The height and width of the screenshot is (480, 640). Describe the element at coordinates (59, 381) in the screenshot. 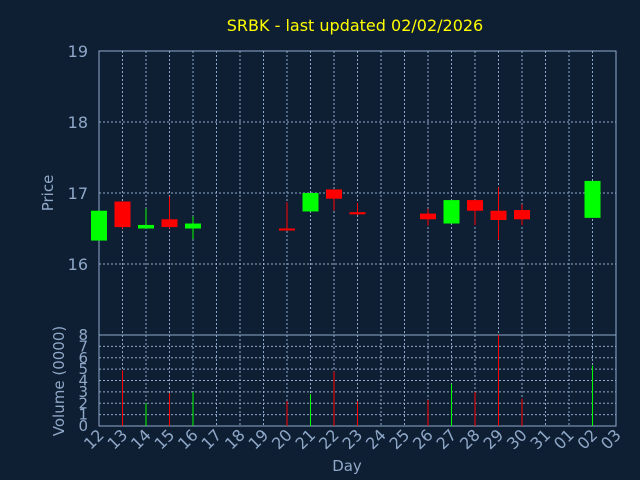

I see `volume-axis-label: Volume (0000)` at that location.